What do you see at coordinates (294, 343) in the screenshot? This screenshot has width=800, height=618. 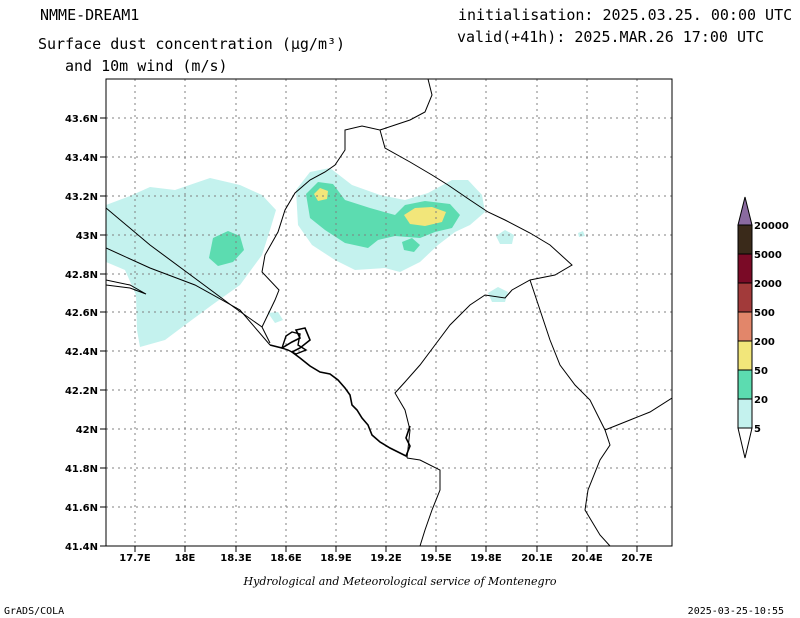 I see `coast-bay` at bounding box center [294, 343].